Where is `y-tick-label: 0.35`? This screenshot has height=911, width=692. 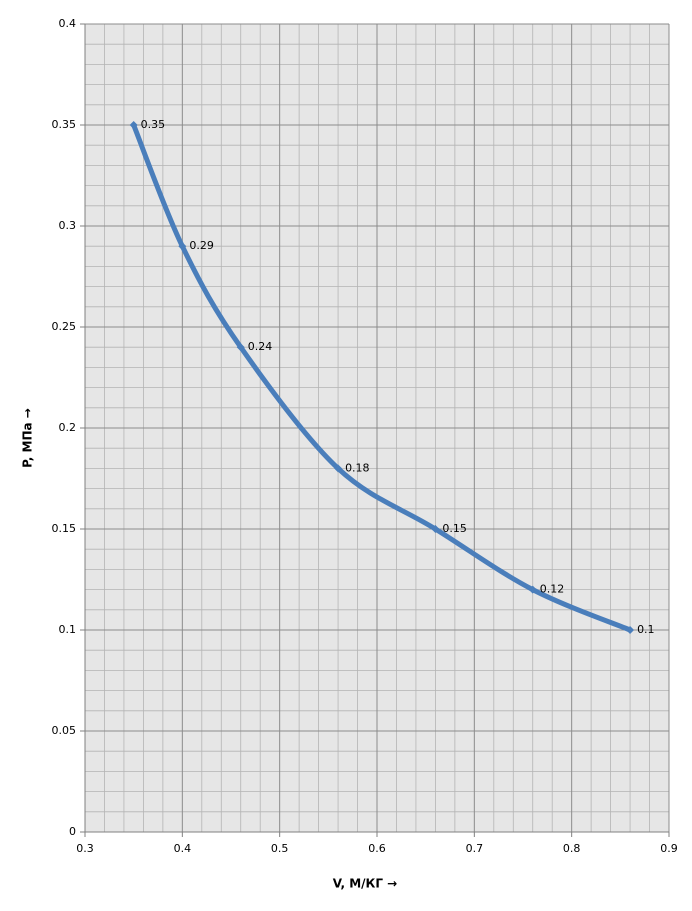
y-tick-label: 0.35 is located at coordinates (64, 124).